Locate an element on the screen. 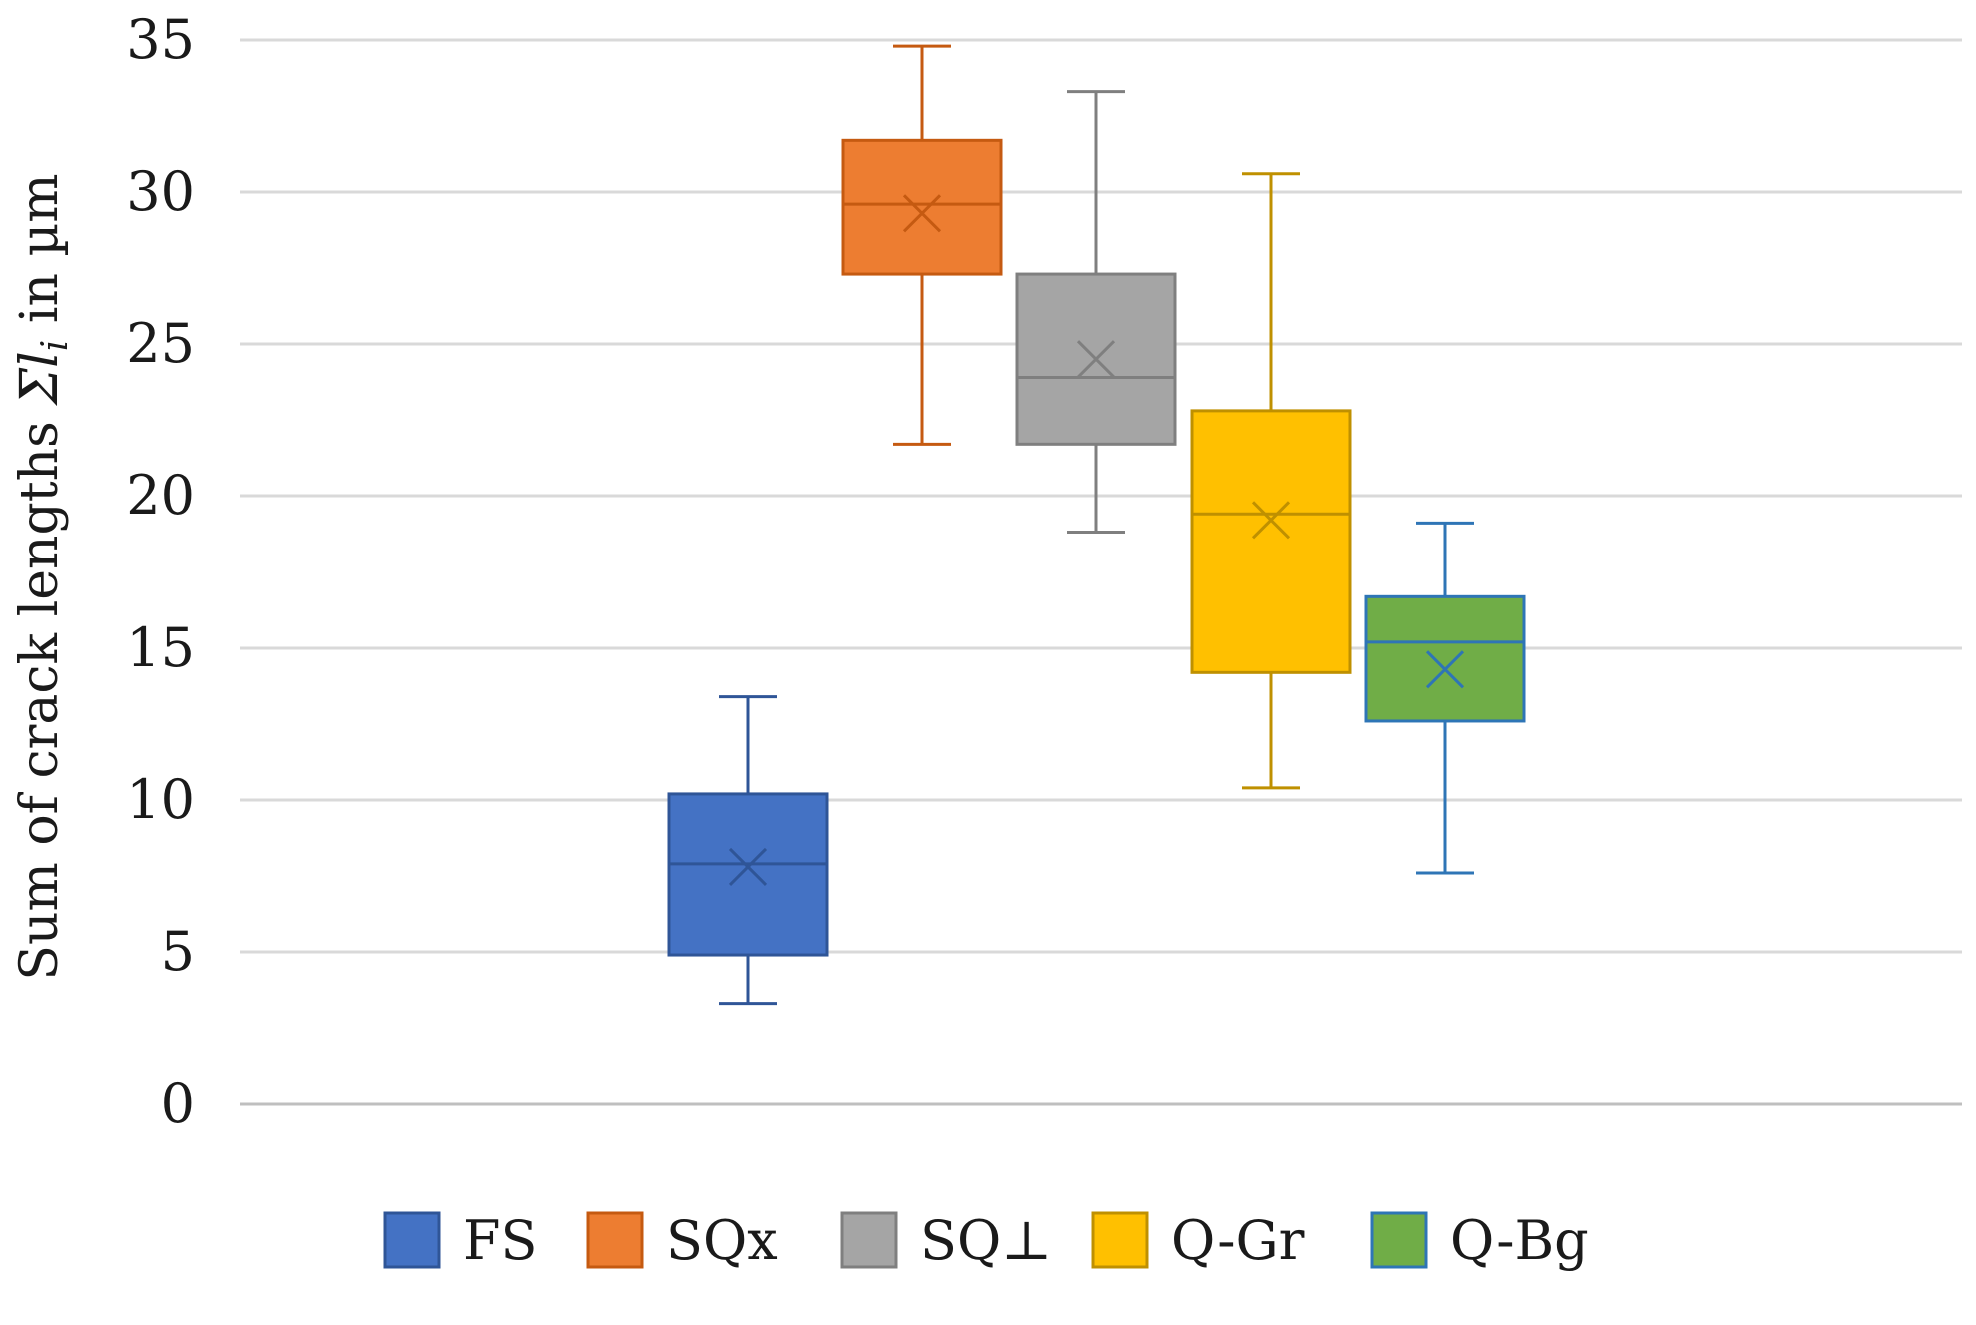 This screenshot has width=1976, height=1325. y-tick-label: 20 is located at coordinates (160, 495).